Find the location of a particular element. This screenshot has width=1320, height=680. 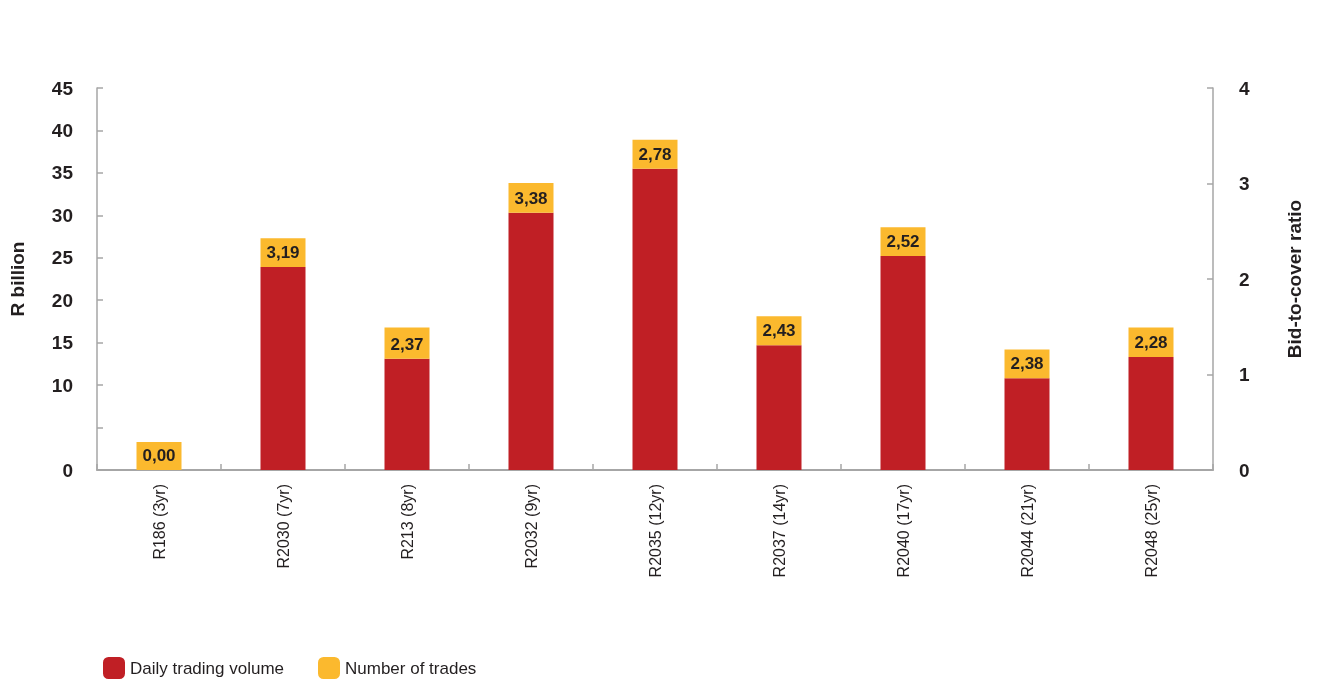

y-tick-label: 0 is located at coordinates (67, 470).